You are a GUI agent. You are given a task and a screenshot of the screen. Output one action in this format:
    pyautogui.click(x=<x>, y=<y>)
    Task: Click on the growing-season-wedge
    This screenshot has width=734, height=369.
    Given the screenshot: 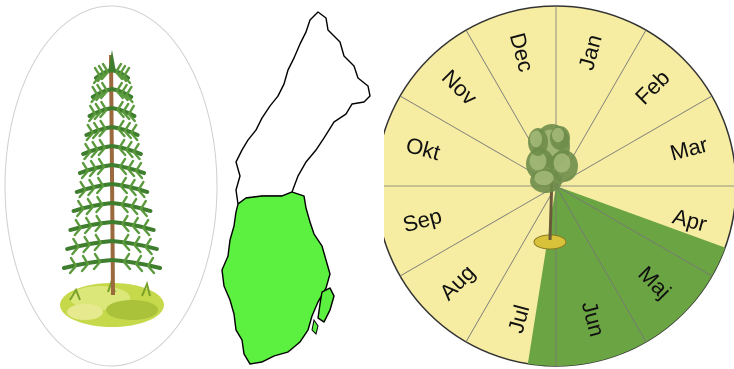 What is the action you would take?
    pyautogui.click(x=626, y=276)
    